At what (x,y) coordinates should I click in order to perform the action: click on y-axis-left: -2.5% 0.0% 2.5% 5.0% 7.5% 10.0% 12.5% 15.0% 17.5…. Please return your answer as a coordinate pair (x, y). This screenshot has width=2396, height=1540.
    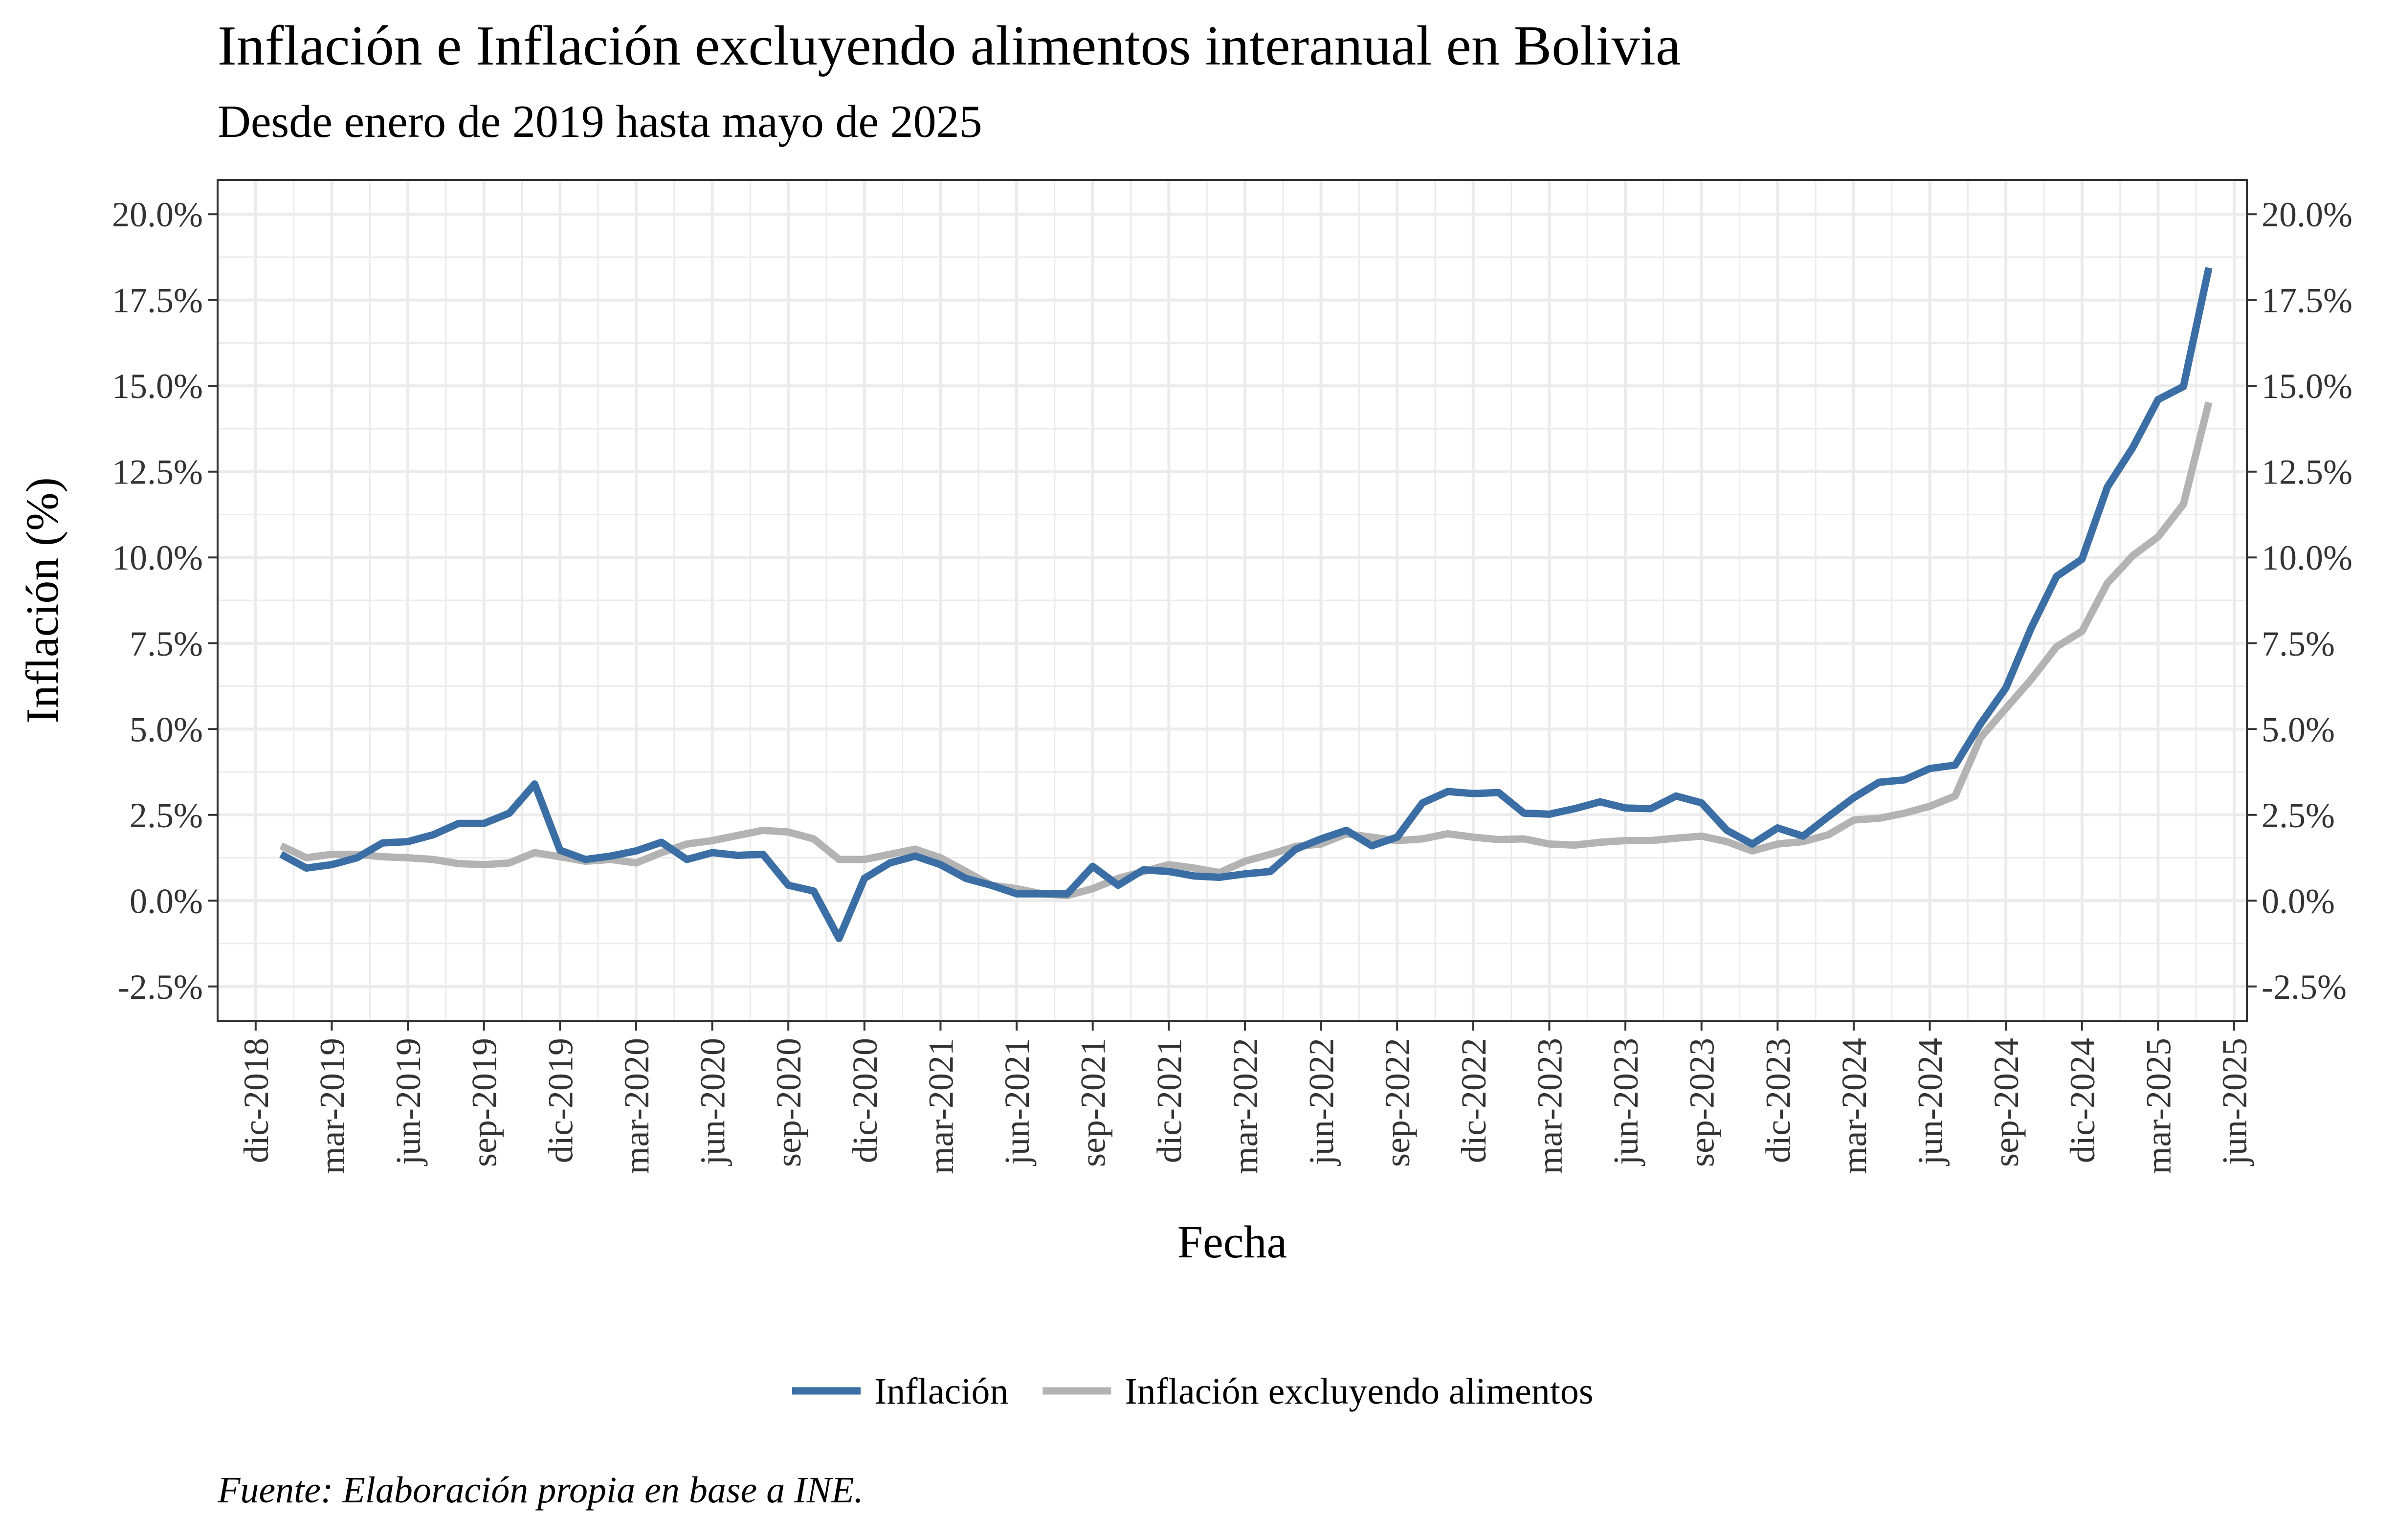
    Looking at the image, I should click on (165, 601).